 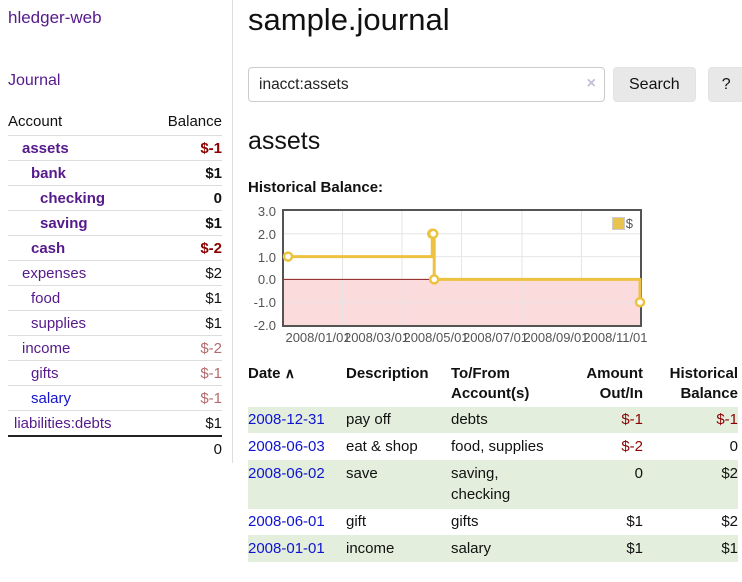 What do you see at coordinates (266, 211) in the screenshot?
I see `y-axis-tick-label: 3.0` at bounding box center [266, 211].